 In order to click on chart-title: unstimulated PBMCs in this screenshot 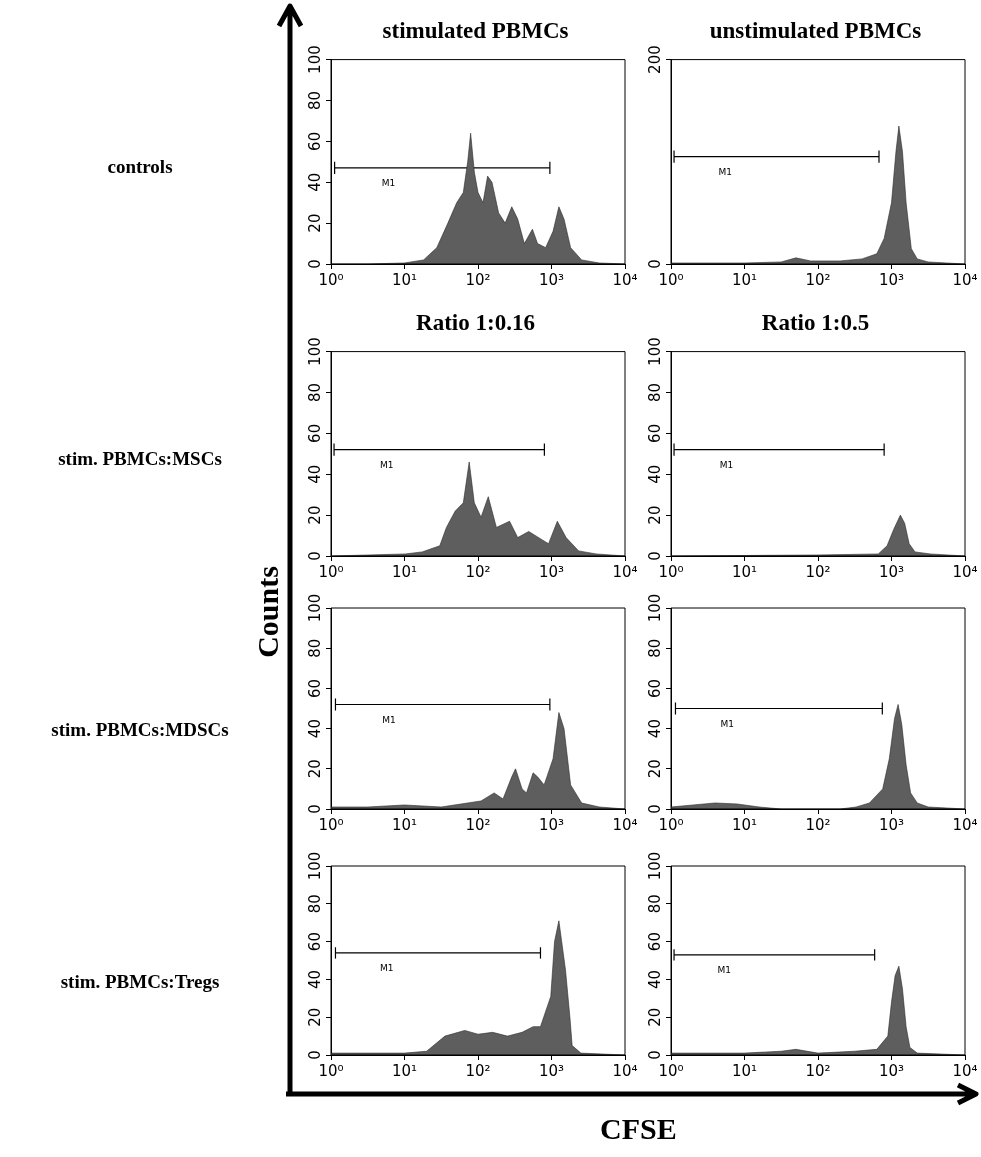, I will do `click(815, 30)`.